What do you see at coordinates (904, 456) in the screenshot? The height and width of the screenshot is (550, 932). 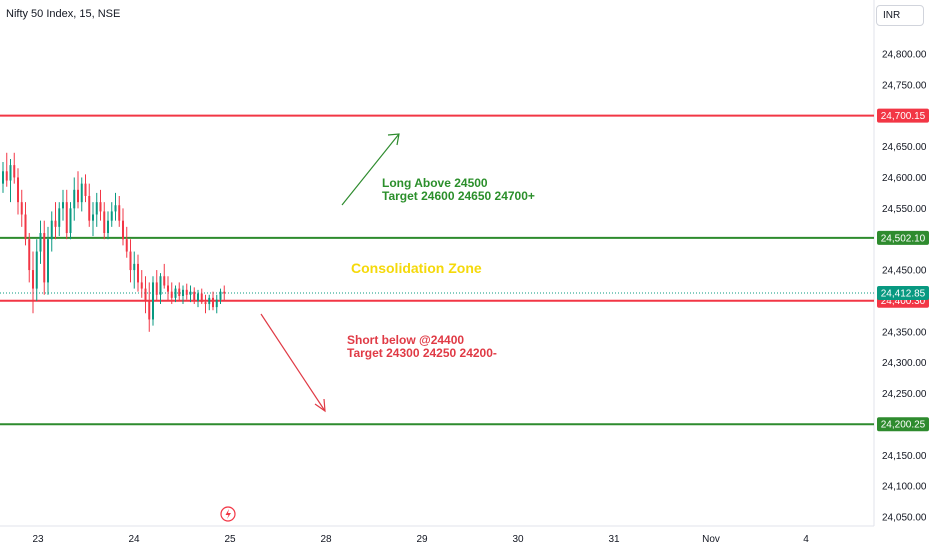 I see `y-tick-label: 24,150.00` at bounding box center [904, 456].